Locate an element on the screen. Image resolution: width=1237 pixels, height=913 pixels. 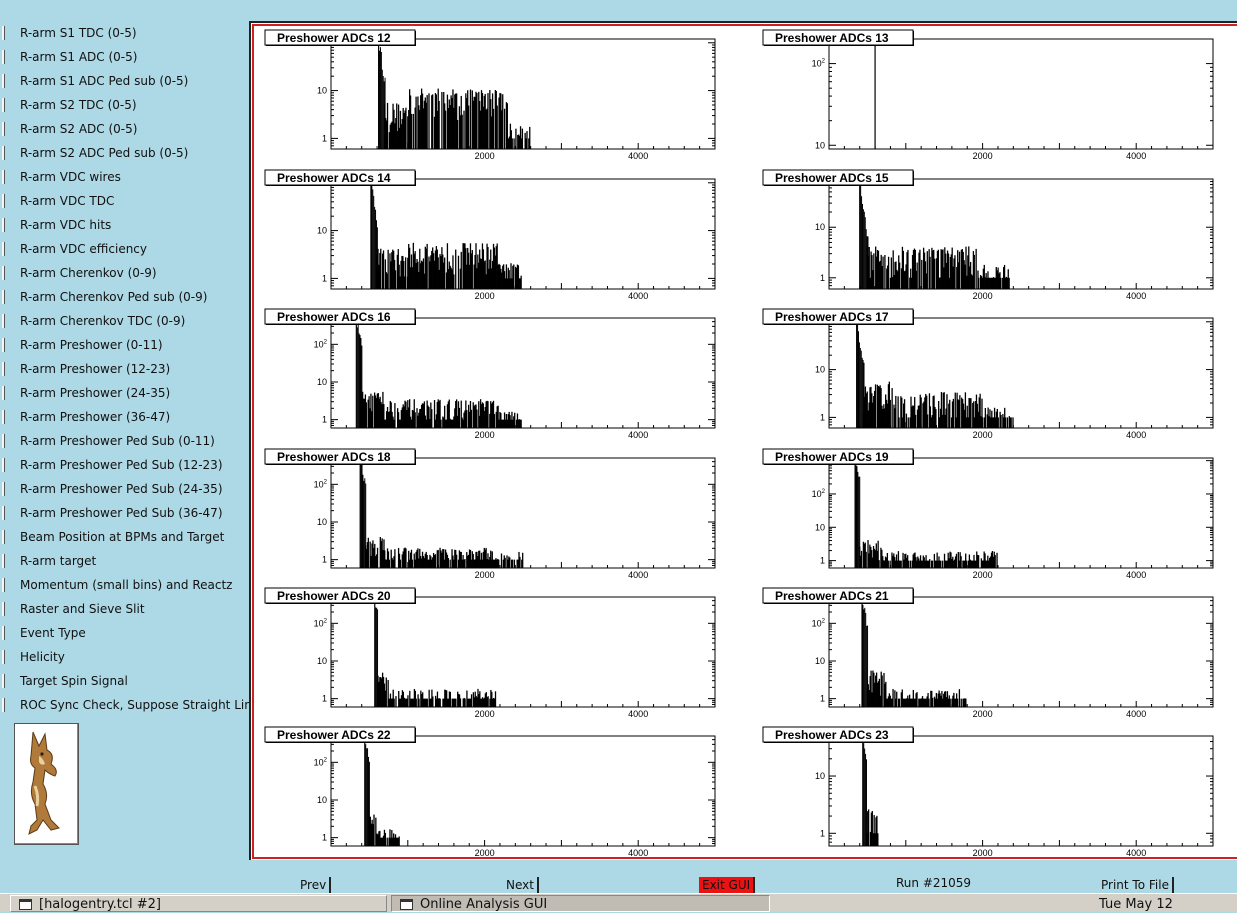
menu-item: Raster and Sieve Slit is located at coordinates (129, 609).